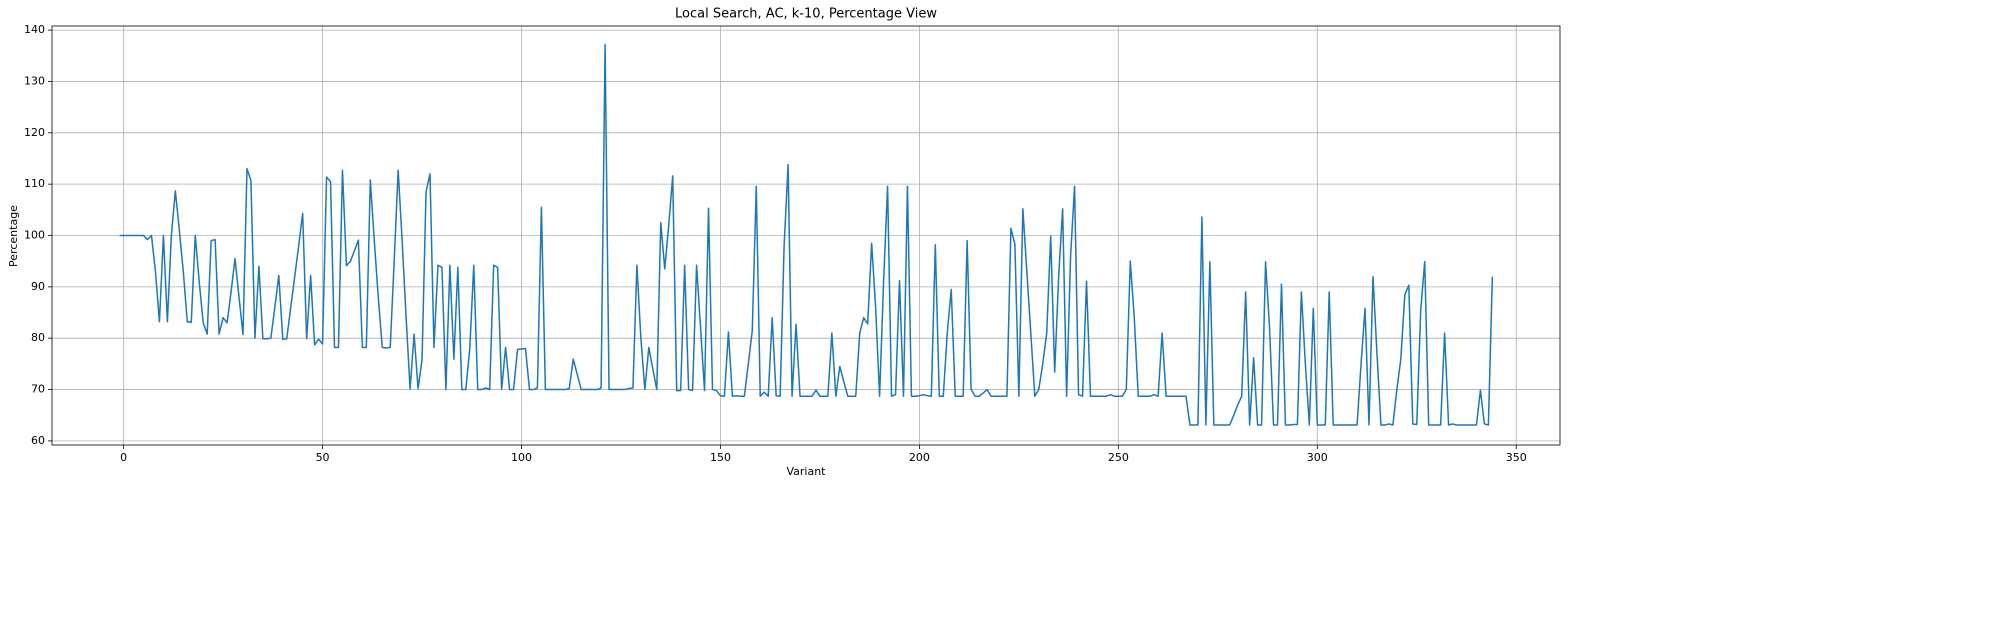 The height and width of the screenshot is (624, 2013). Describe the element at coordinates (1118, 457) in the screenshot. I see `x-tick-label: 250` at that location.